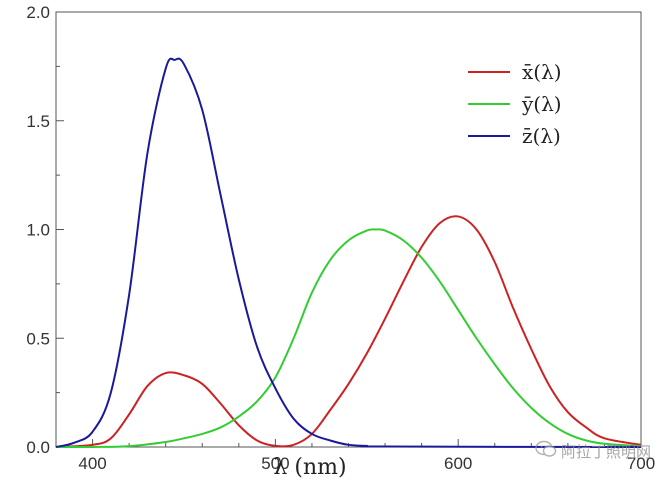 This screenshot has width=669, height=488. I want to click on legend: x̄(λ) ȳ(λ) z̄(λ), so click(515, 104).